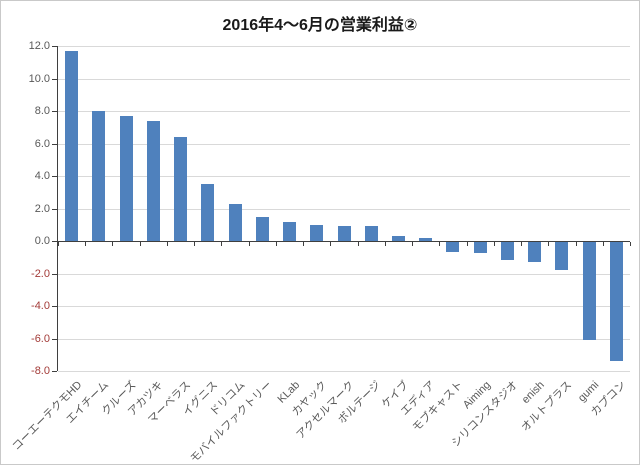 Image resolution: width=640 pixels, height=465 pixels. What do you see at coordinates (42, 241) in the screenshot?
I see `y-axis-label: 0.0` at bounding box center [42, 241].